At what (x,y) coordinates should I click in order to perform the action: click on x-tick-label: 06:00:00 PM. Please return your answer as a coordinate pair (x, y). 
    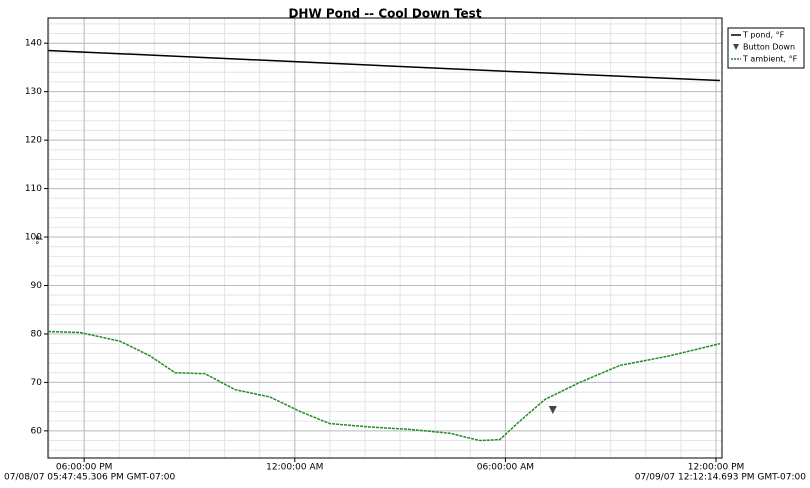
    Looking at the image, I should click on (84, 468).